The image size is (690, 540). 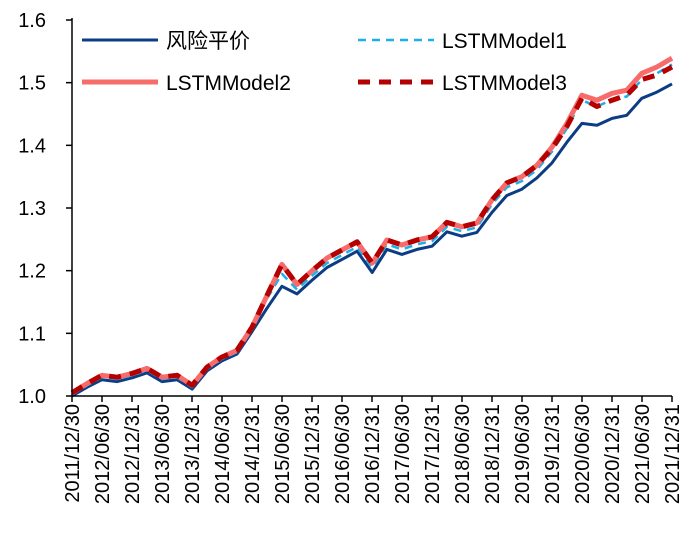 What do you see at coordinates (228, 83) in the screenshot?
I see `legend-label: LSTMModel2` at bounding box center [228, 83].